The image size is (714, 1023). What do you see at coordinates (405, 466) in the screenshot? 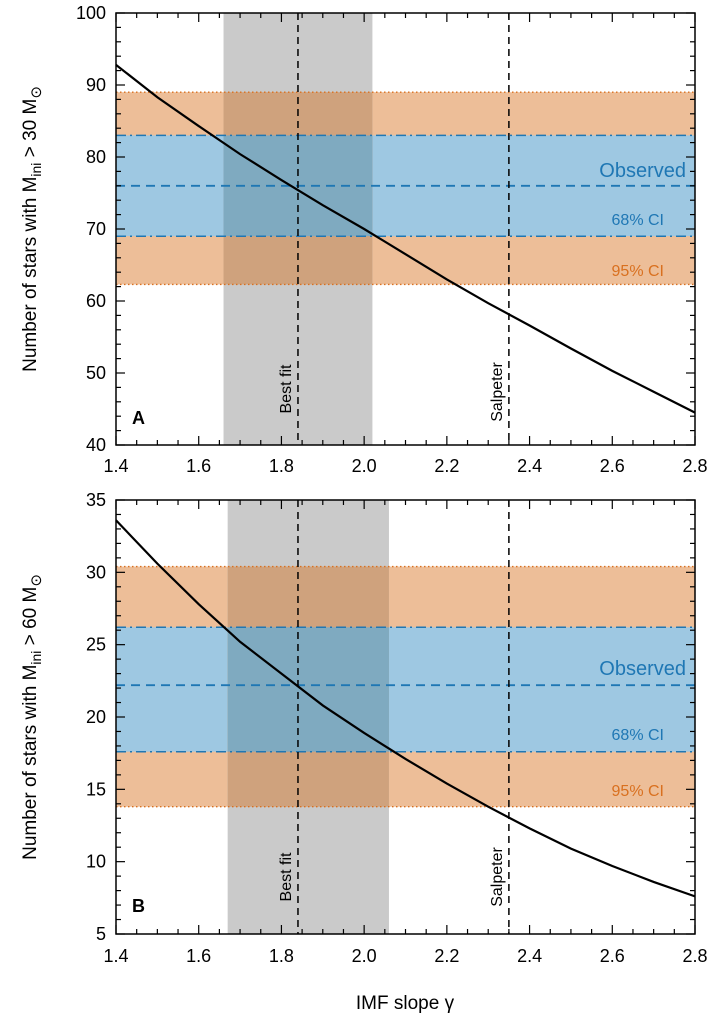
I see `panel-a-x-tick-labels: 1.4 1.6 1.8 2.0 2.2 2.4 2.6 2.8` at bounding box center [405, 466].